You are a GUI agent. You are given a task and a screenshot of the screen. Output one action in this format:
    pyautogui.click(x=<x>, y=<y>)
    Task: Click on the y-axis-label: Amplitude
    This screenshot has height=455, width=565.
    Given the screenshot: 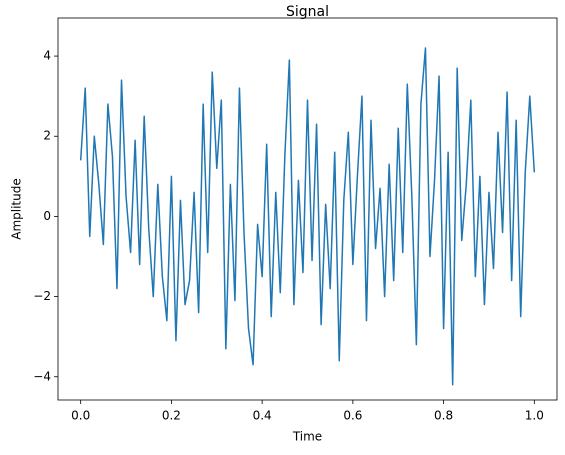 What is the action you would take?
    pyautogui.click(x=17, y=209)
    